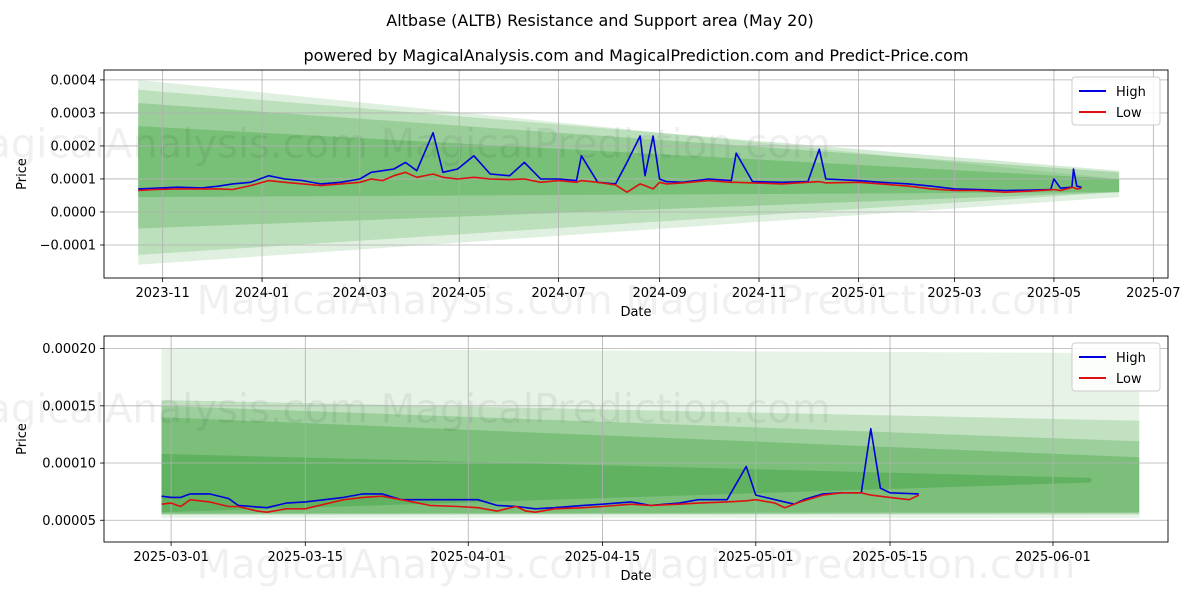 The height and width of the screenshot is (604, 1200). I want to click on top-y-tick-label: −0.0001, so click(68, 245).